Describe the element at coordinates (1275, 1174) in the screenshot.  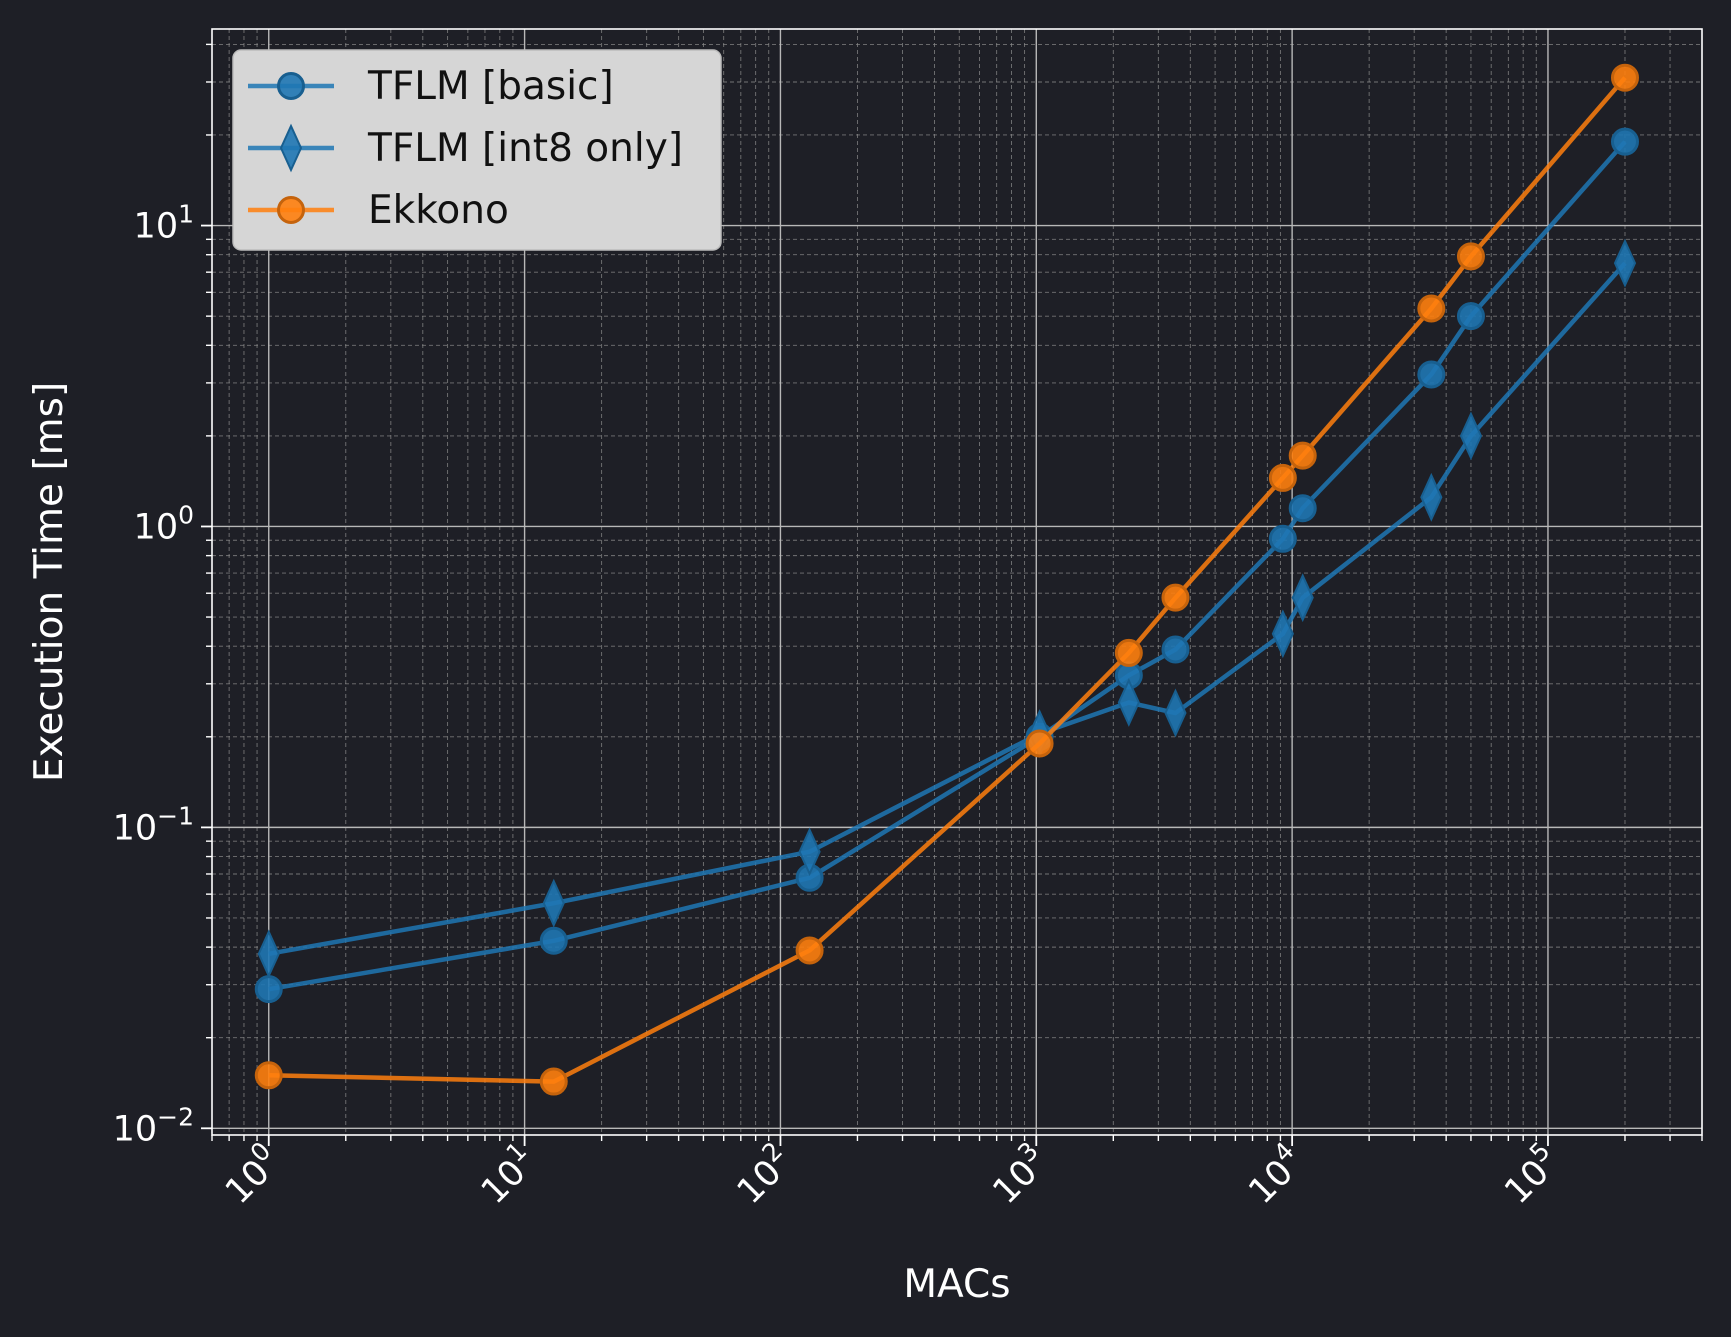
I see `x-tick-label: 10⁴` at that location.